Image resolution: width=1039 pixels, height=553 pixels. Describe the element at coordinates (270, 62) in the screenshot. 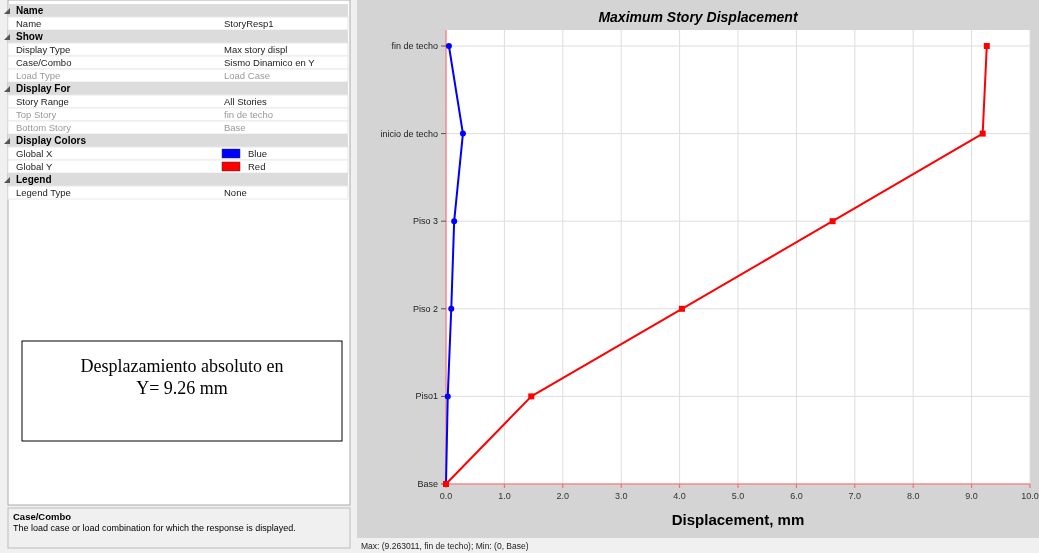

I see `text: Sismo Dinamico en Y` at that location.